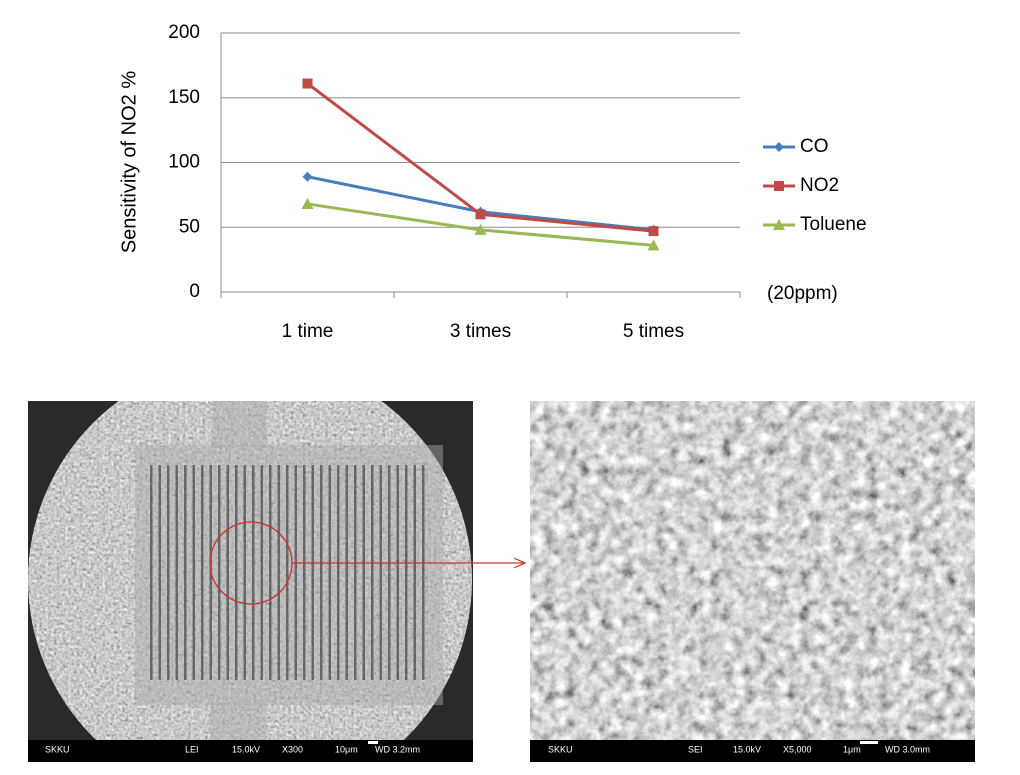  I want to click on image-info: SEI, so click(695, 749).